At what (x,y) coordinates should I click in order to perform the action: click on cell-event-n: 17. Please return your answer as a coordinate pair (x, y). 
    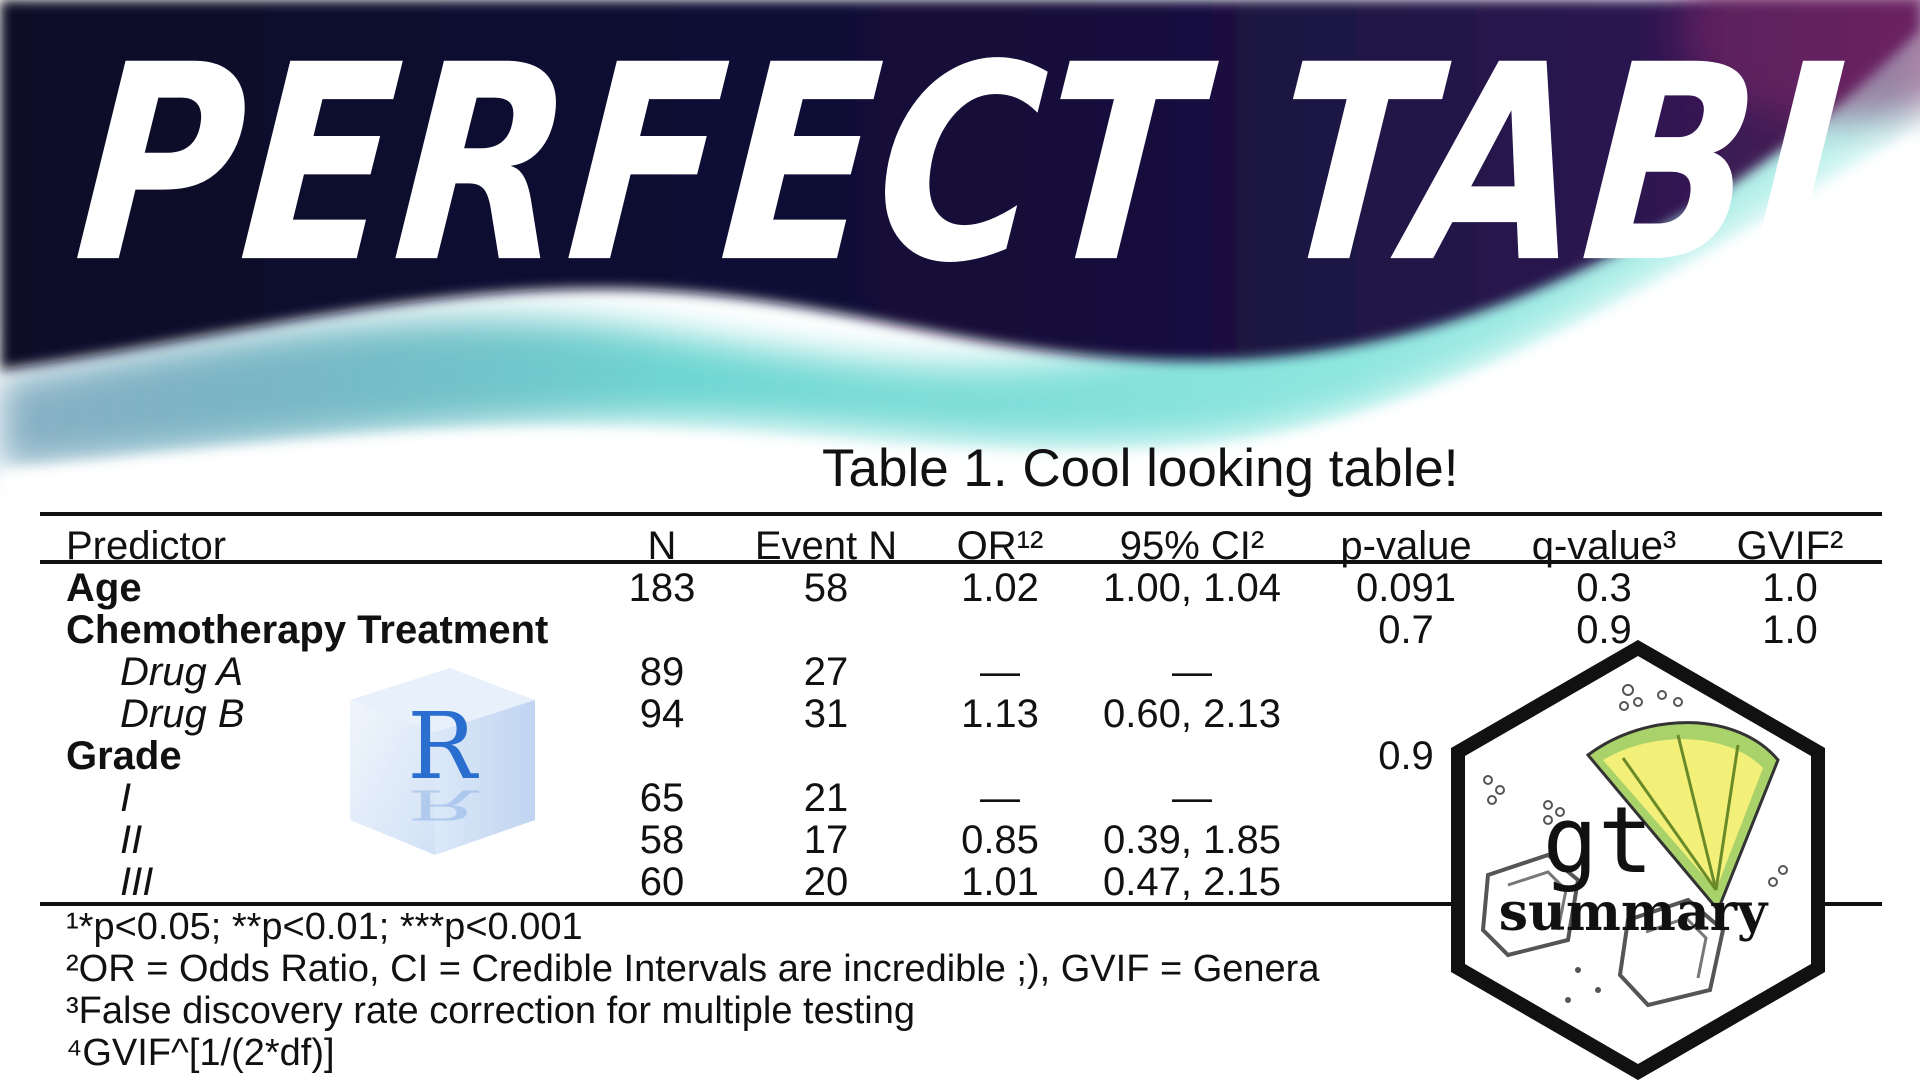
    Looking at the image, I should click on (826, 840).